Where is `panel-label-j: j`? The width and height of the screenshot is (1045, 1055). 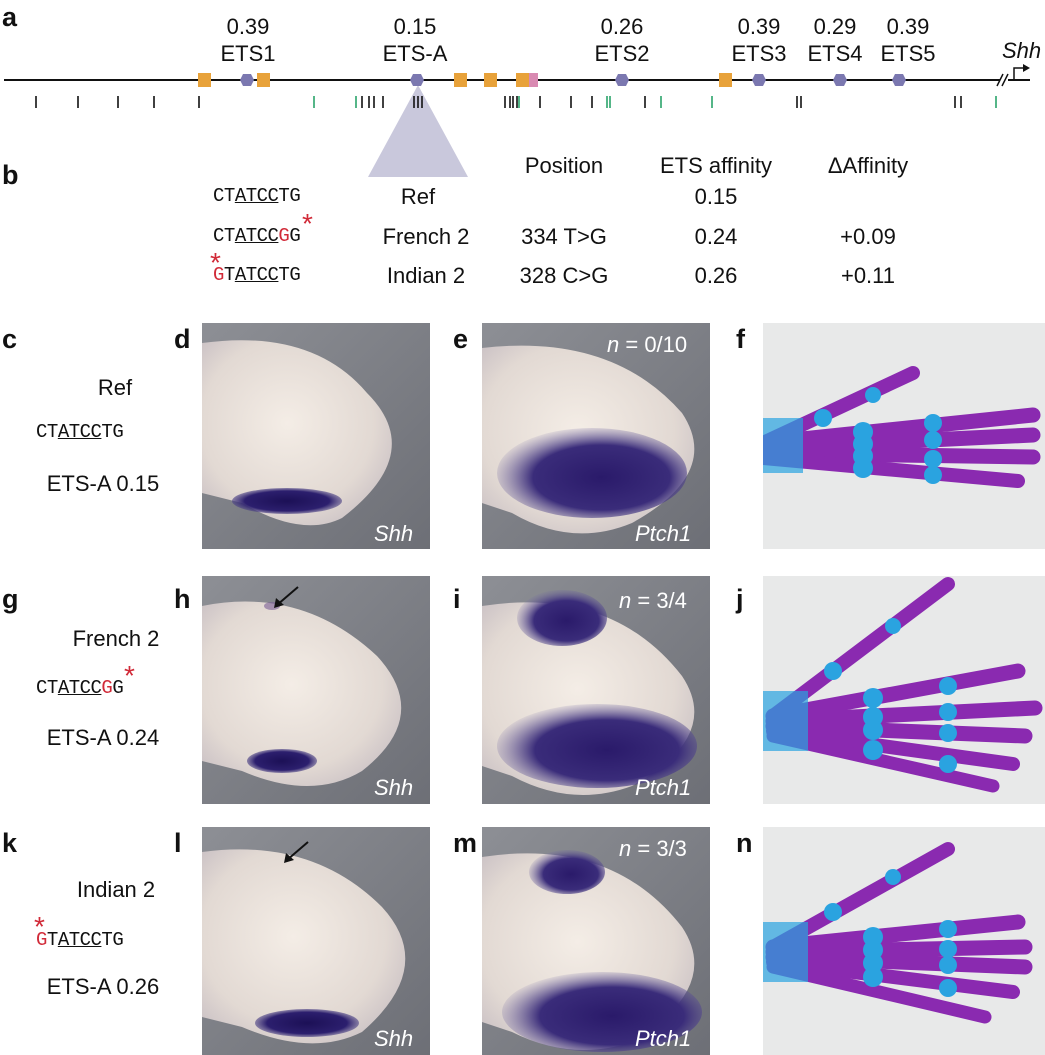 panel-label-j: j is located at coordinates (740, 599).